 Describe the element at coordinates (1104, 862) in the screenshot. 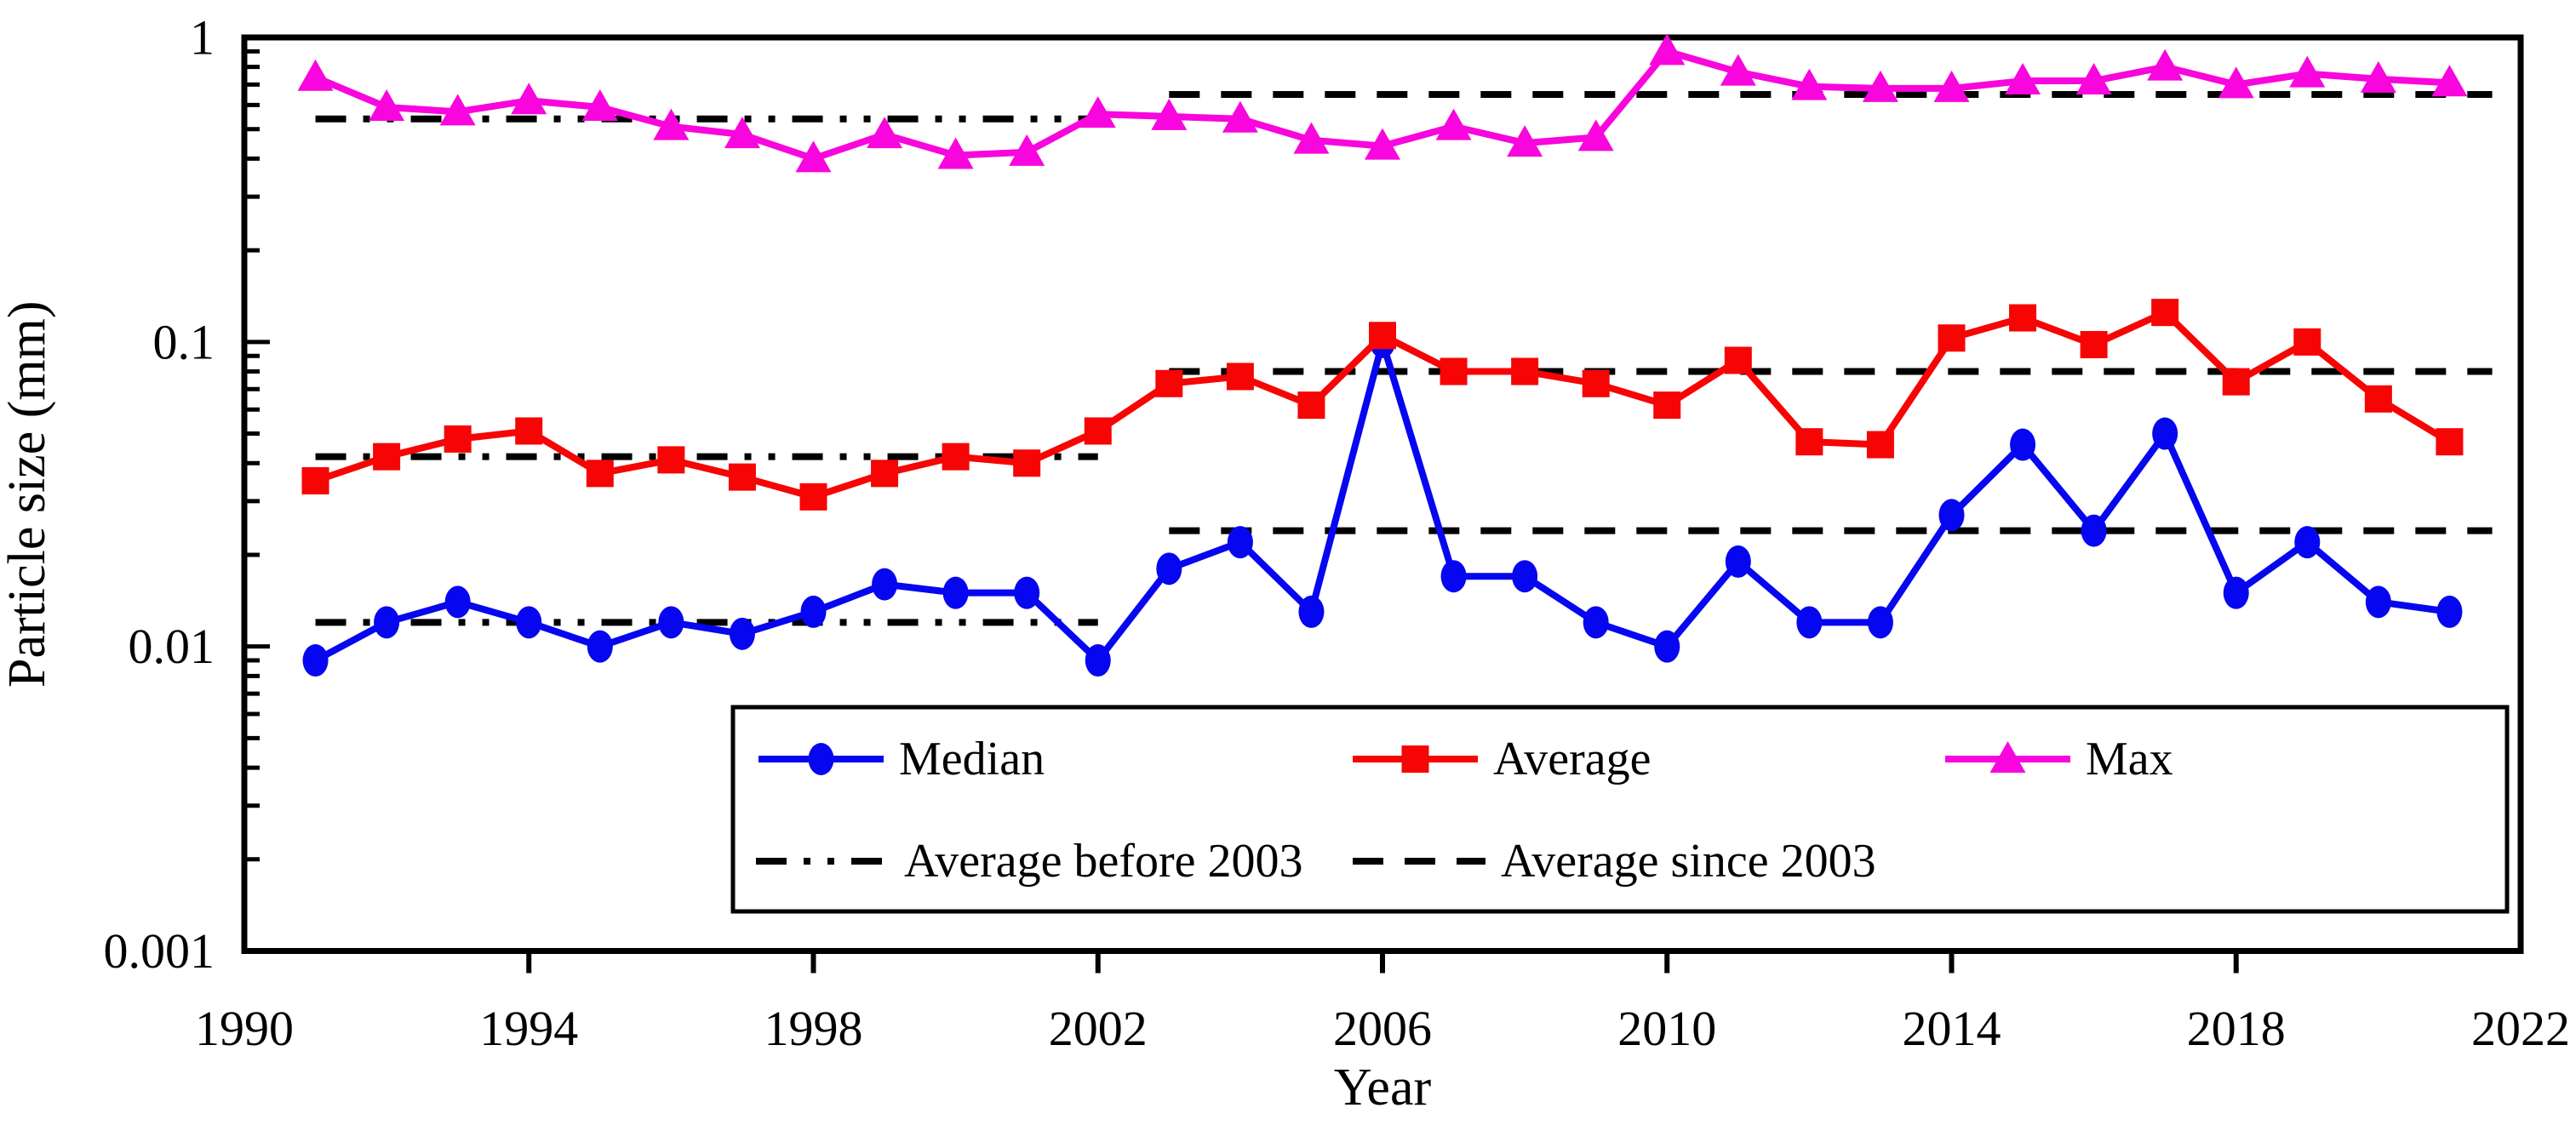

I see `legend-label: Average before 2003` at that location.